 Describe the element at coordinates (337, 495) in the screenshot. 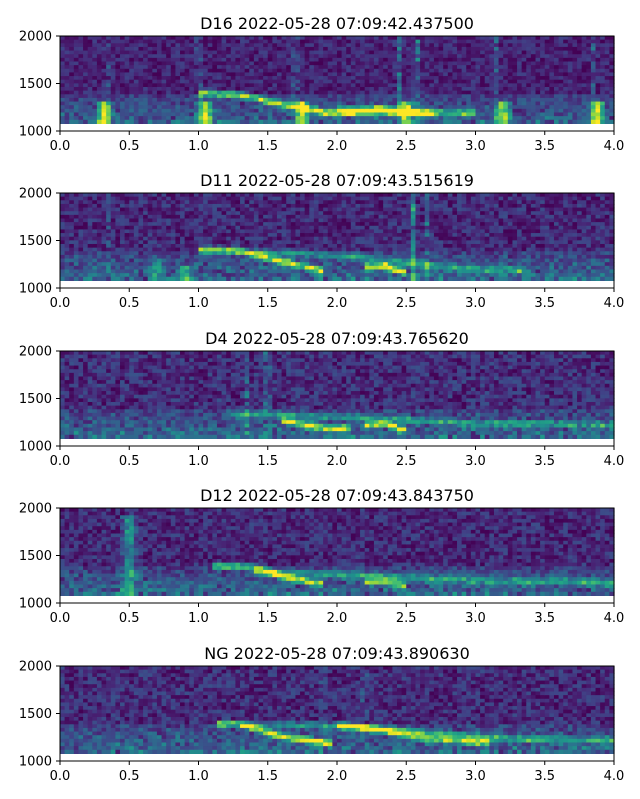

I see `chart-title: D12 2022-05-28 07:09:43.843750` at that location.